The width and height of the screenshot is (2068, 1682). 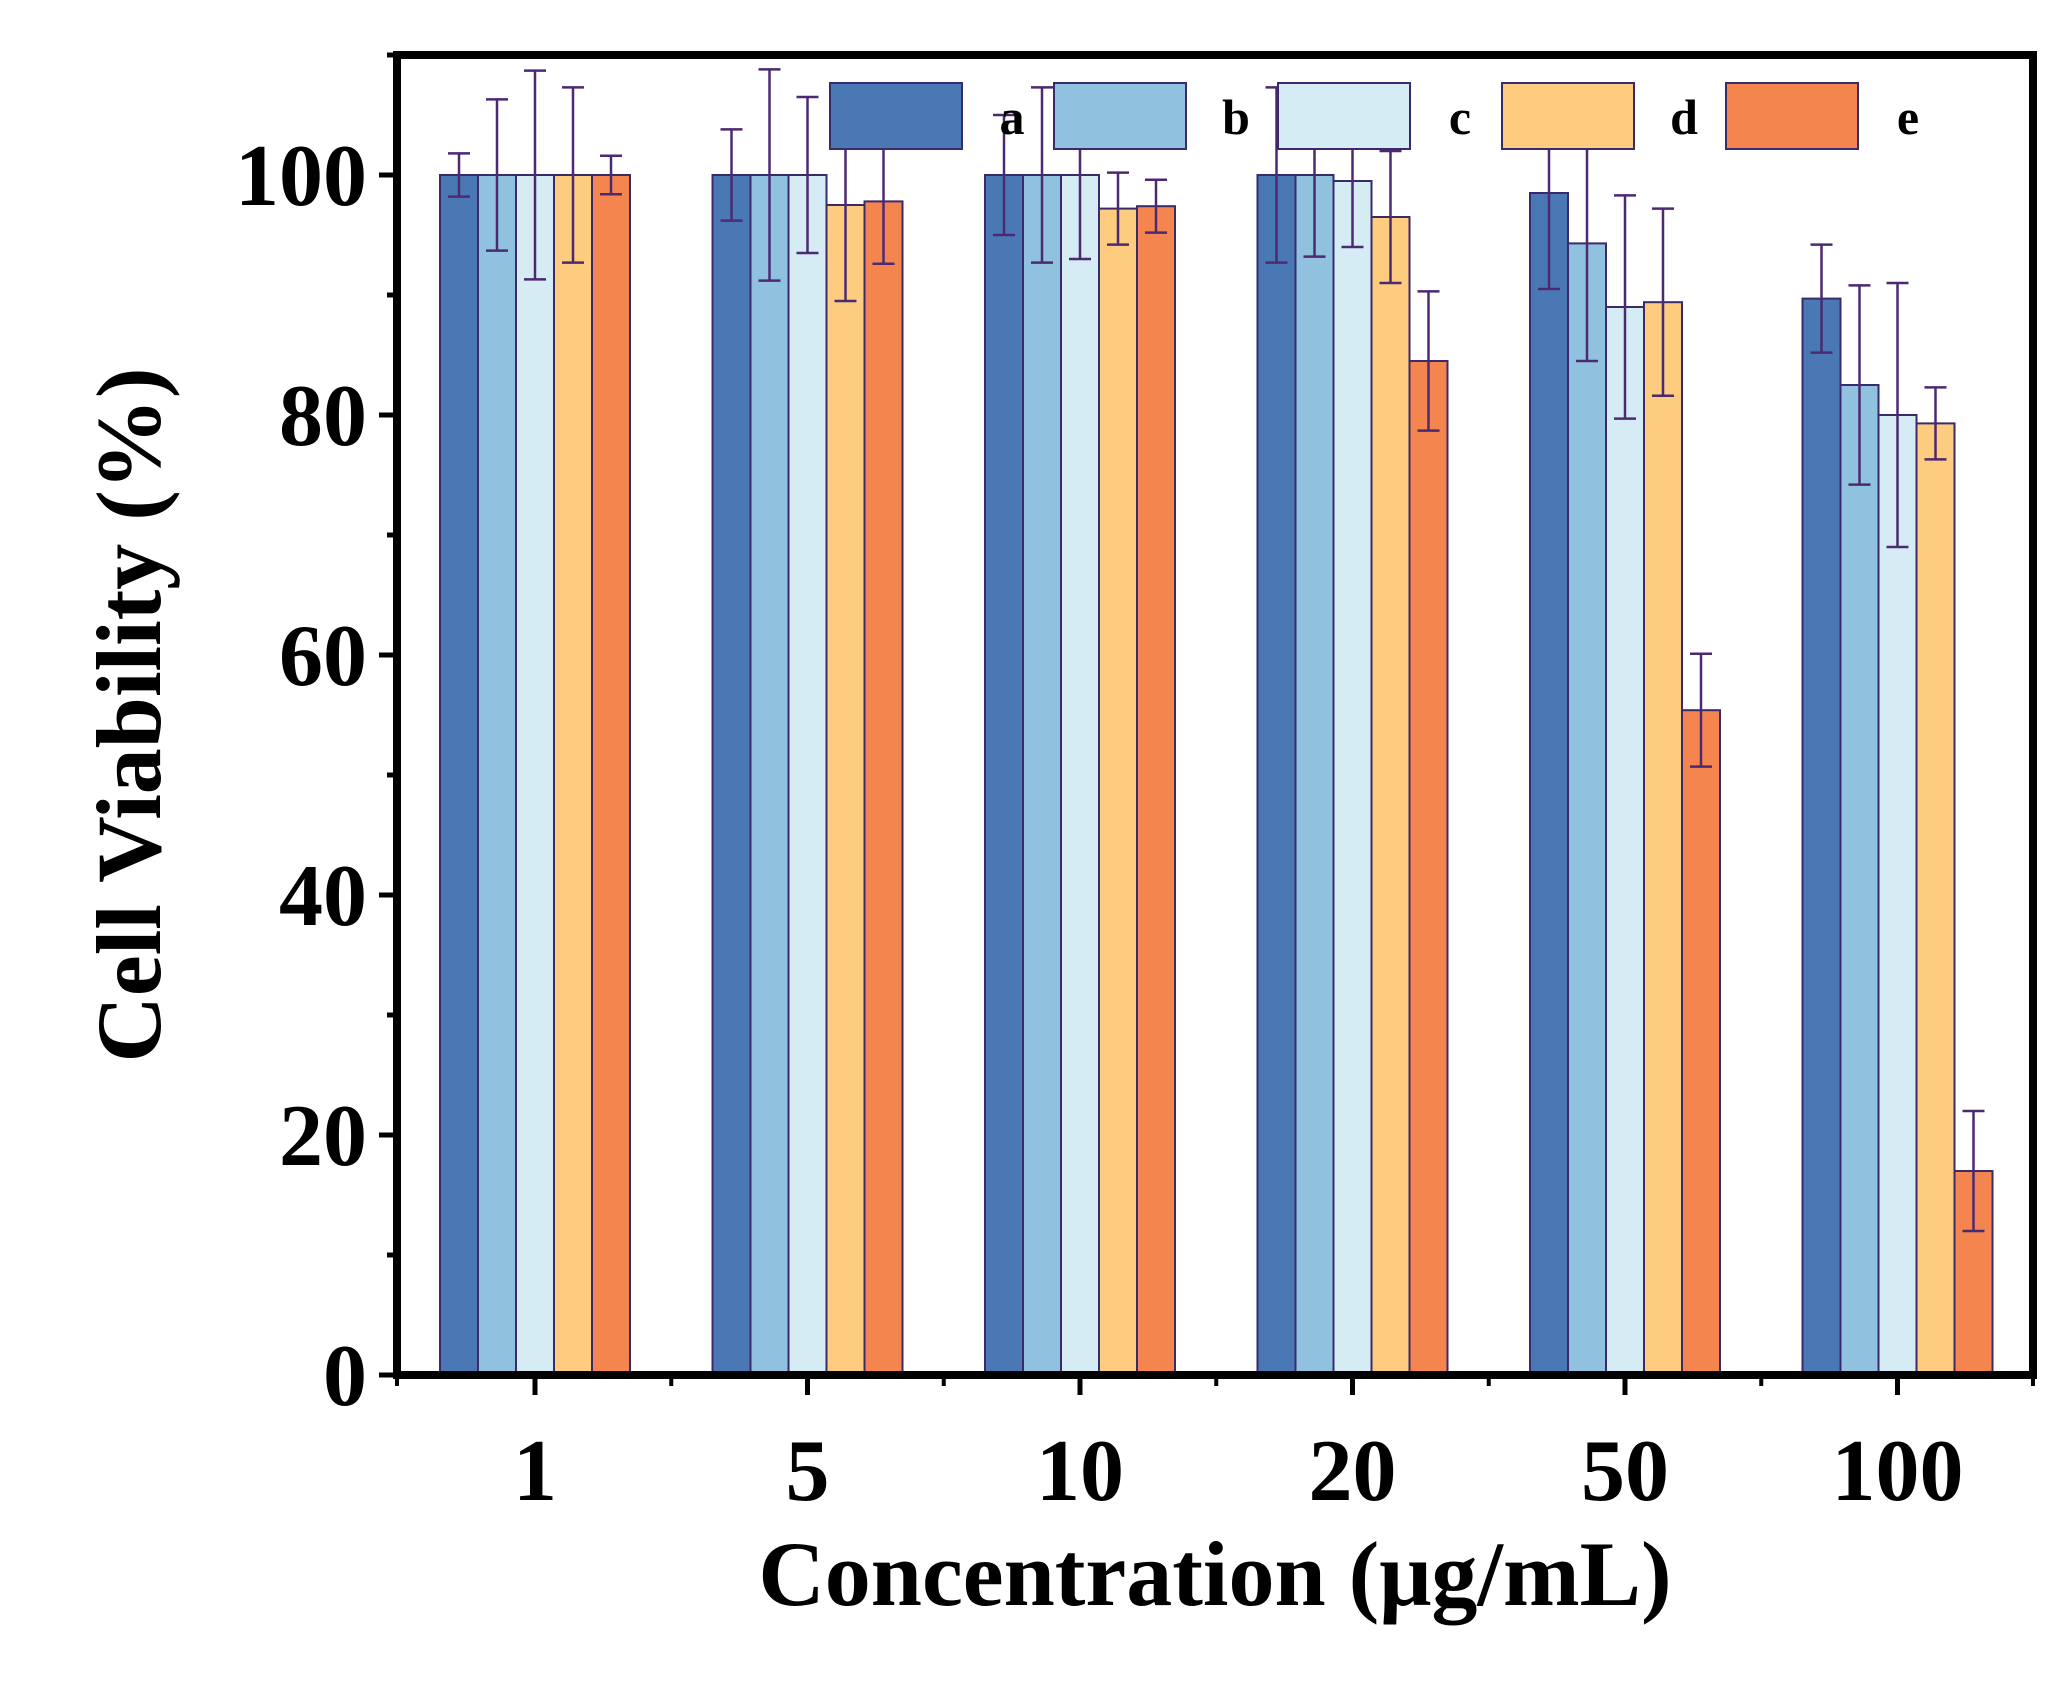 What do you see at coordinates (301, 176) in the screenshot?
I see `y-tick-label-100: 100` at bounding box center [301, 176].